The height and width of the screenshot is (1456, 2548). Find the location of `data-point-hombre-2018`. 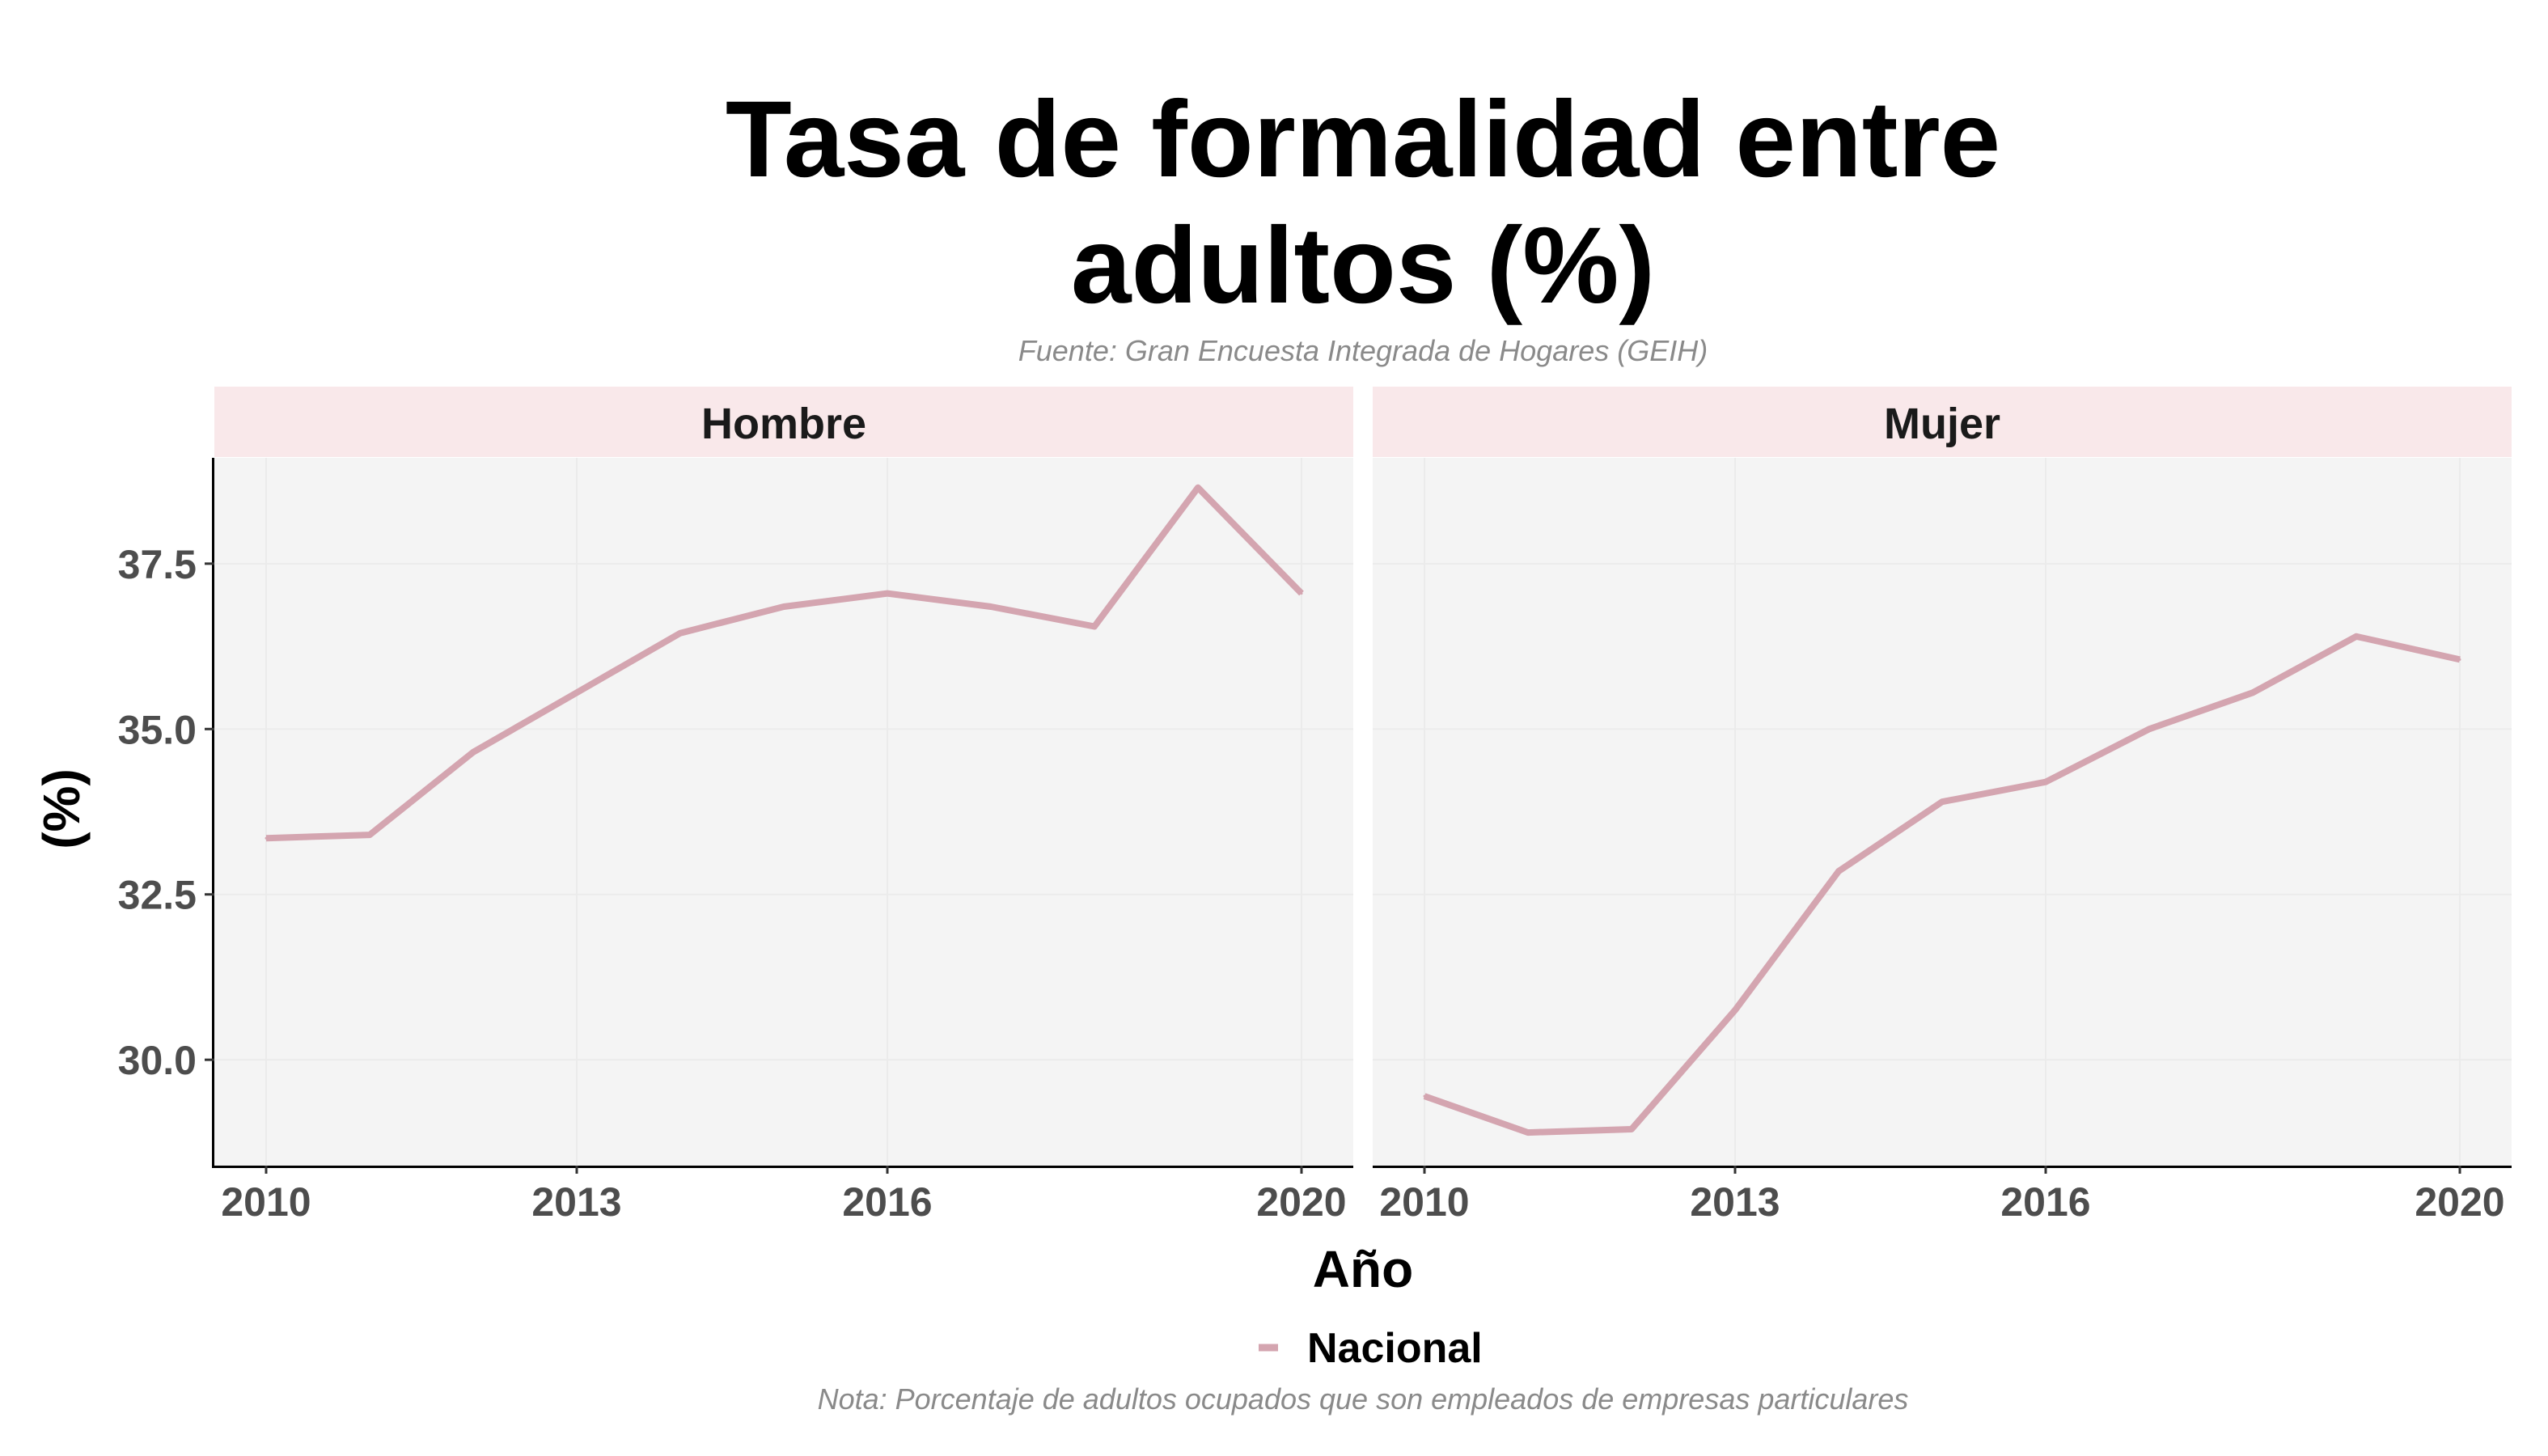

data-point-hombre-2018 is located at coordinates (1094, 627).